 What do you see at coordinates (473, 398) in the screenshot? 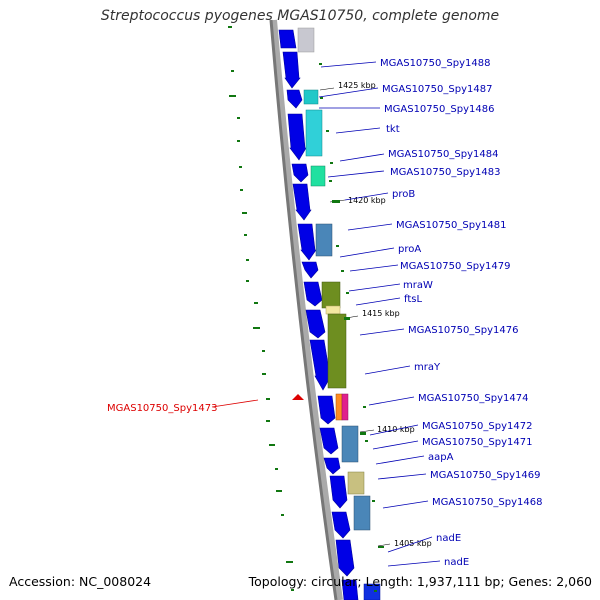
I see `gene-label: MGAS10750_Spy1474` at bounding box center [473, 398].